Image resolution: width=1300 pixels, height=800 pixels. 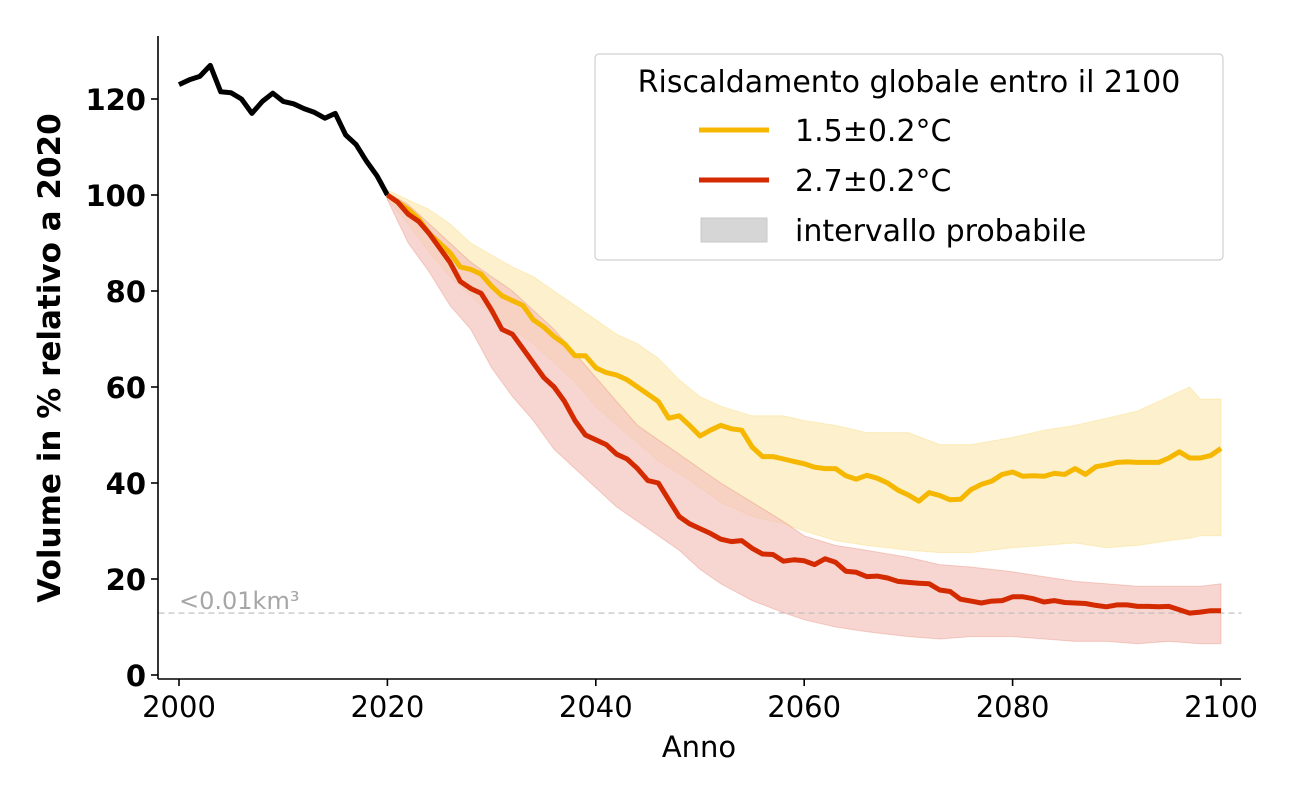 What do you see at coordinates (50, 357) in the screenshot?
I see `y-axis-label: Volume in % relativo a 2020` at bounding box center [50, 357].